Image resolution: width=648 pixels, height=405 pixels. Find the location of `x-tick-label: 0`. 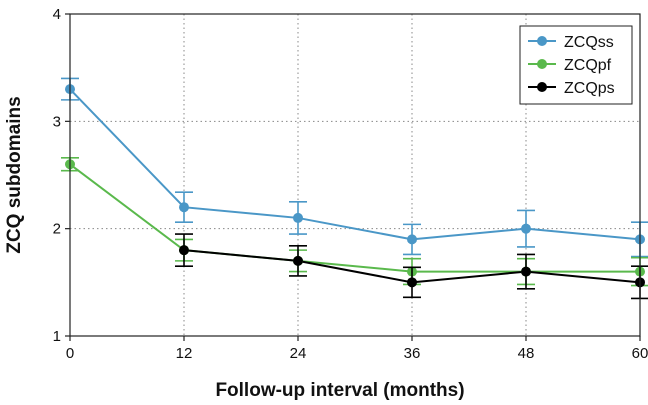

x-tick-label: 0 is located at coordinates (70, 353).